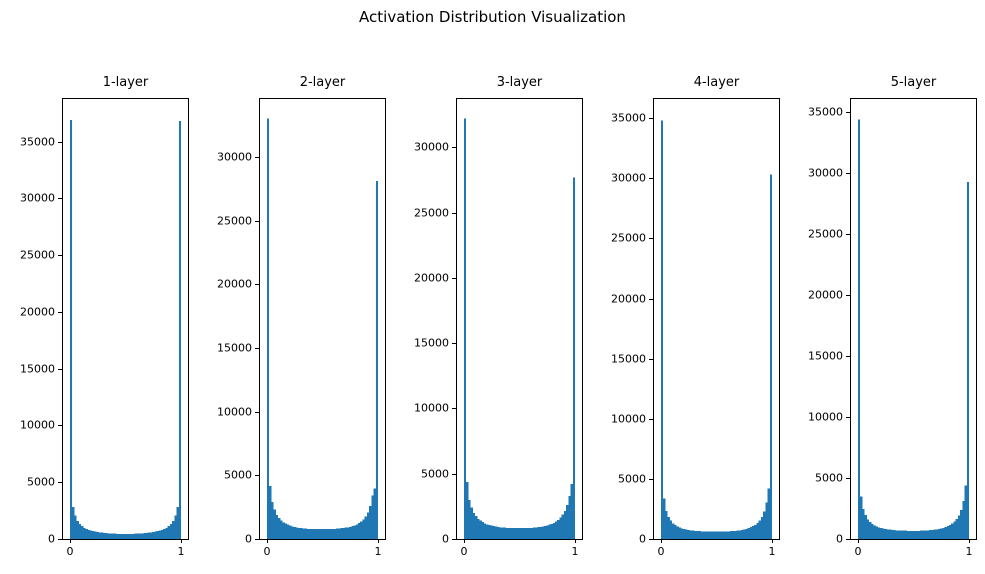 Image resolution: width=985 pixels, height=574 pixels. I want to click on subplot-title: 3-layer, so click(519, 82).